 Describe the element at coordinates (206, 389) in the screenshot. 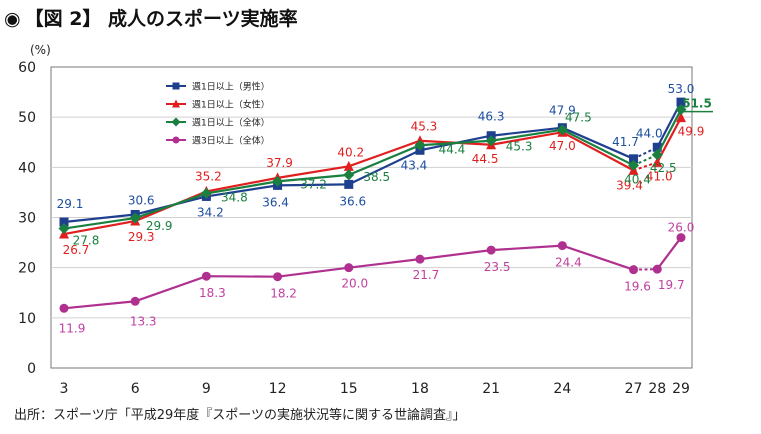

I see `x-tick-label: 9` at that location.